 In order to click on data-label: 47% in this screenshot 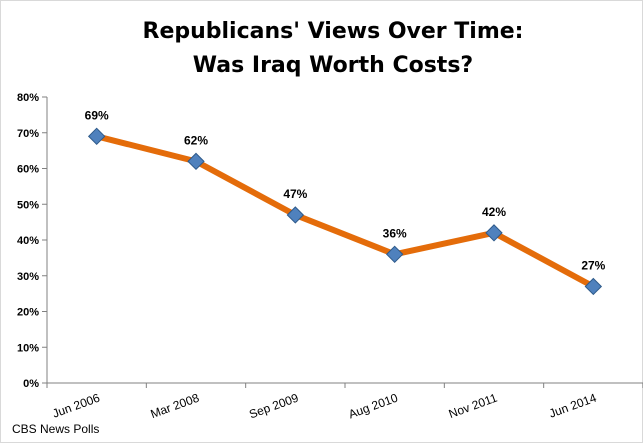, I will do `click(295, 194)`.